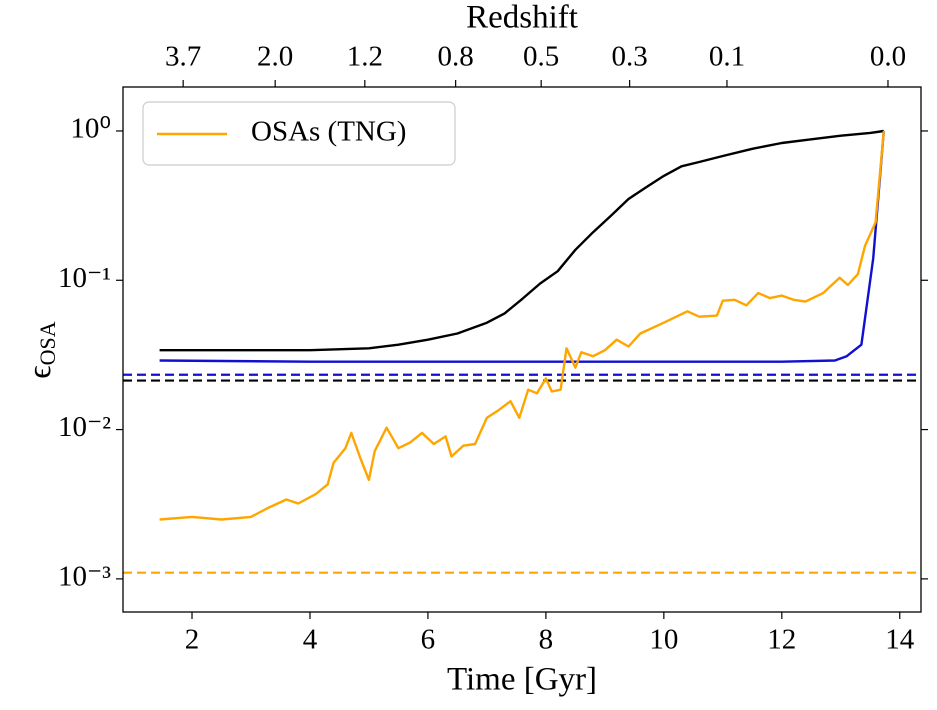 This screenshot has width=937, height=710. What do you see at coordinates (541, 57) in the screenshot?
I see `x2-tick-label: 0.5` at bounding box center [541, 57].